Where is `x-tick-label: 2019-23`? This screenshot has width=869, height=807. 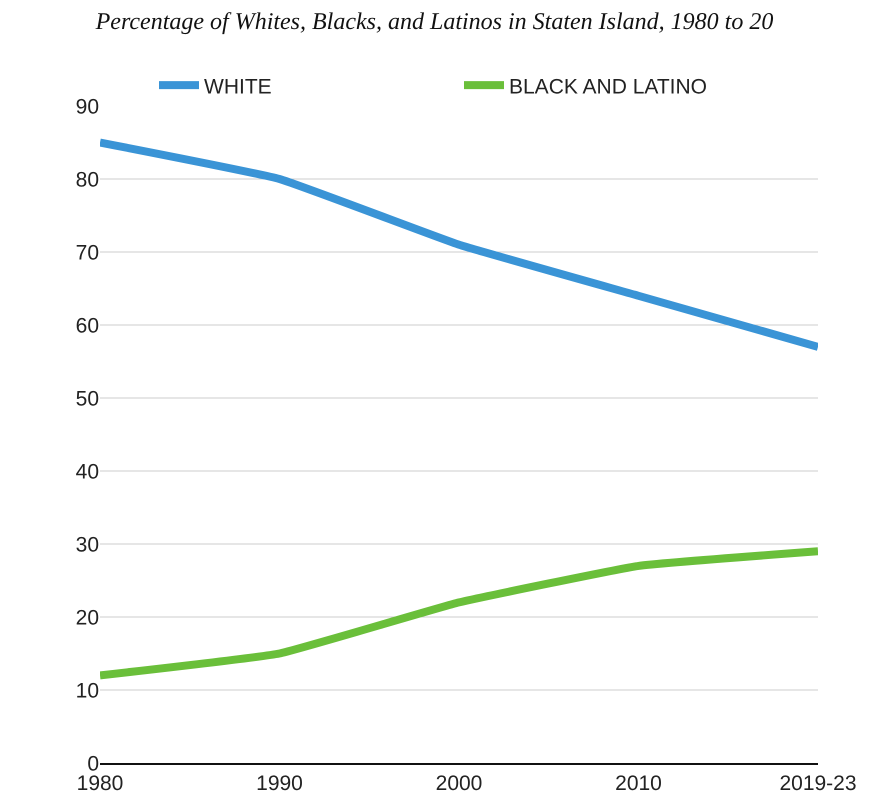 x-tick-label: 2019-23 is located at coordinates (818, 784).